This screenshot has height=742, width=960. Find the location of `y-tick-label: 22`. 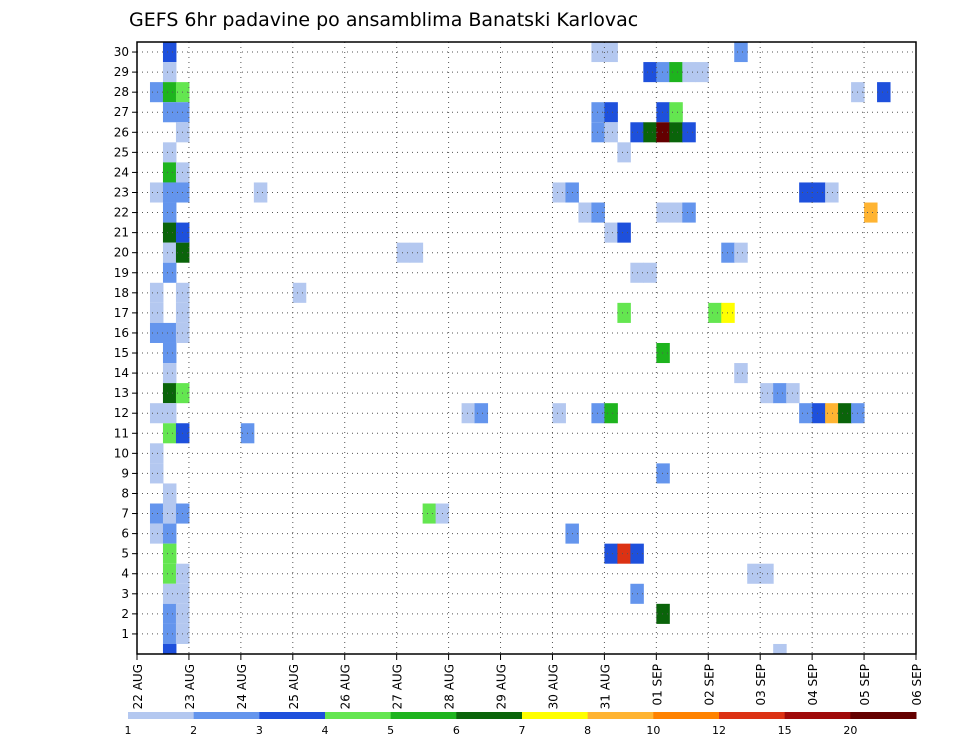

y-tick-label: 22 is located at coordinates (121, 213).